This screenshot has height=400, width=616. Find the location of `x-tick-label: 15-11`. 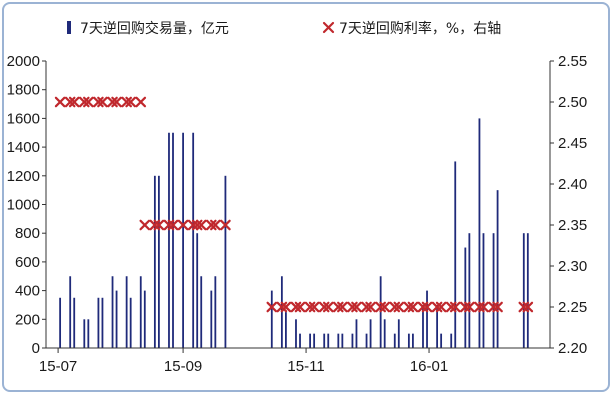

x-tick-label: 15-11 is located at coordinates (305, 366).